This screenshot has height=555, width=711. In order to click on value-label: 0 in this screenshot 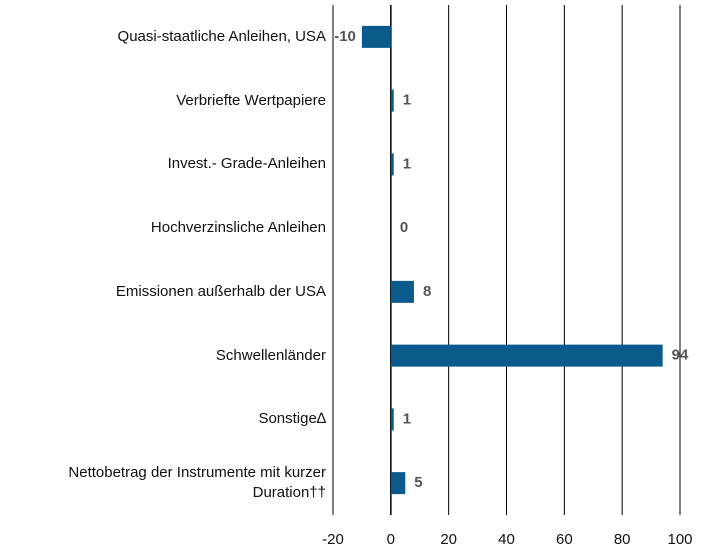, I will do `click(404, 227)`.